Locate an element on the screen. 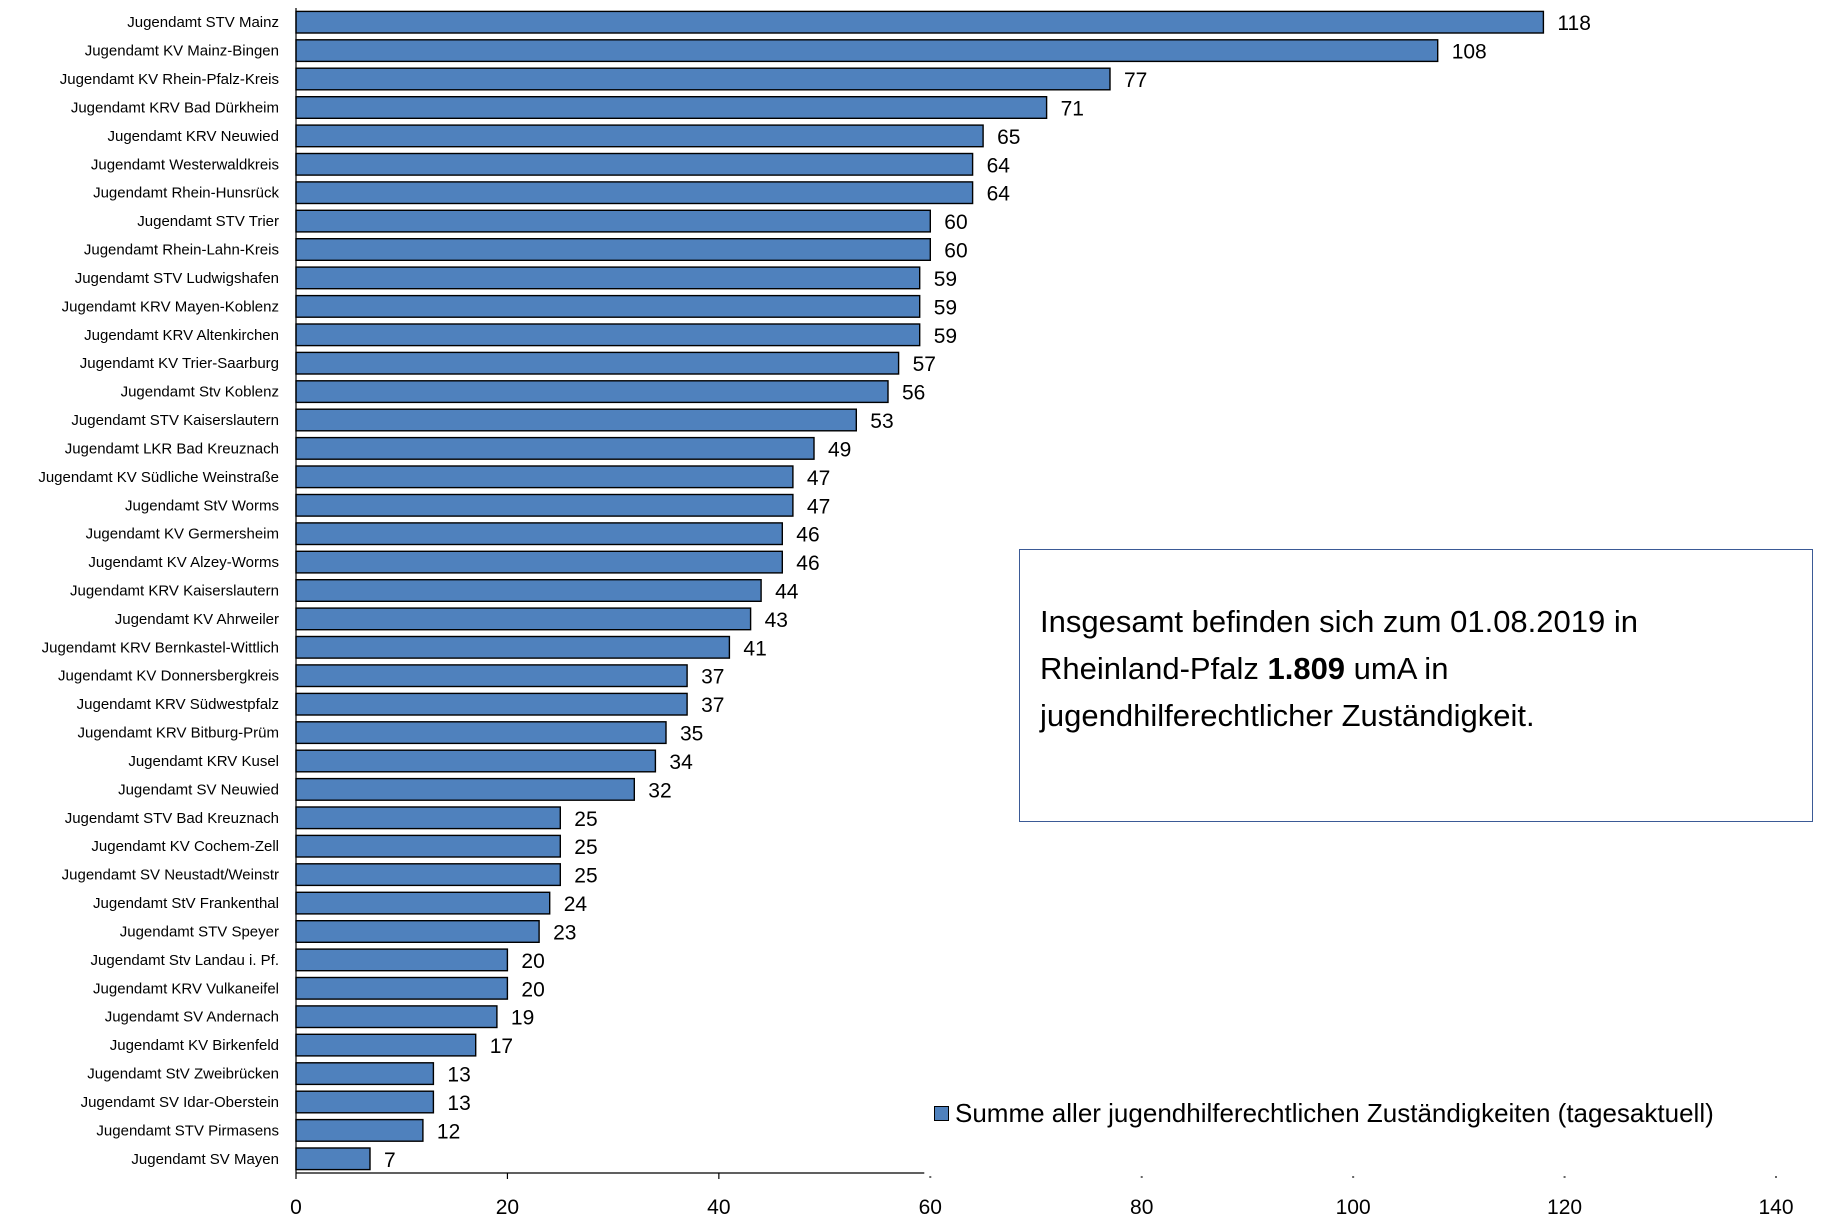 This screenshot has height=1219, width=1823. value-label-12: 59 is located at coordinates (945, 336).